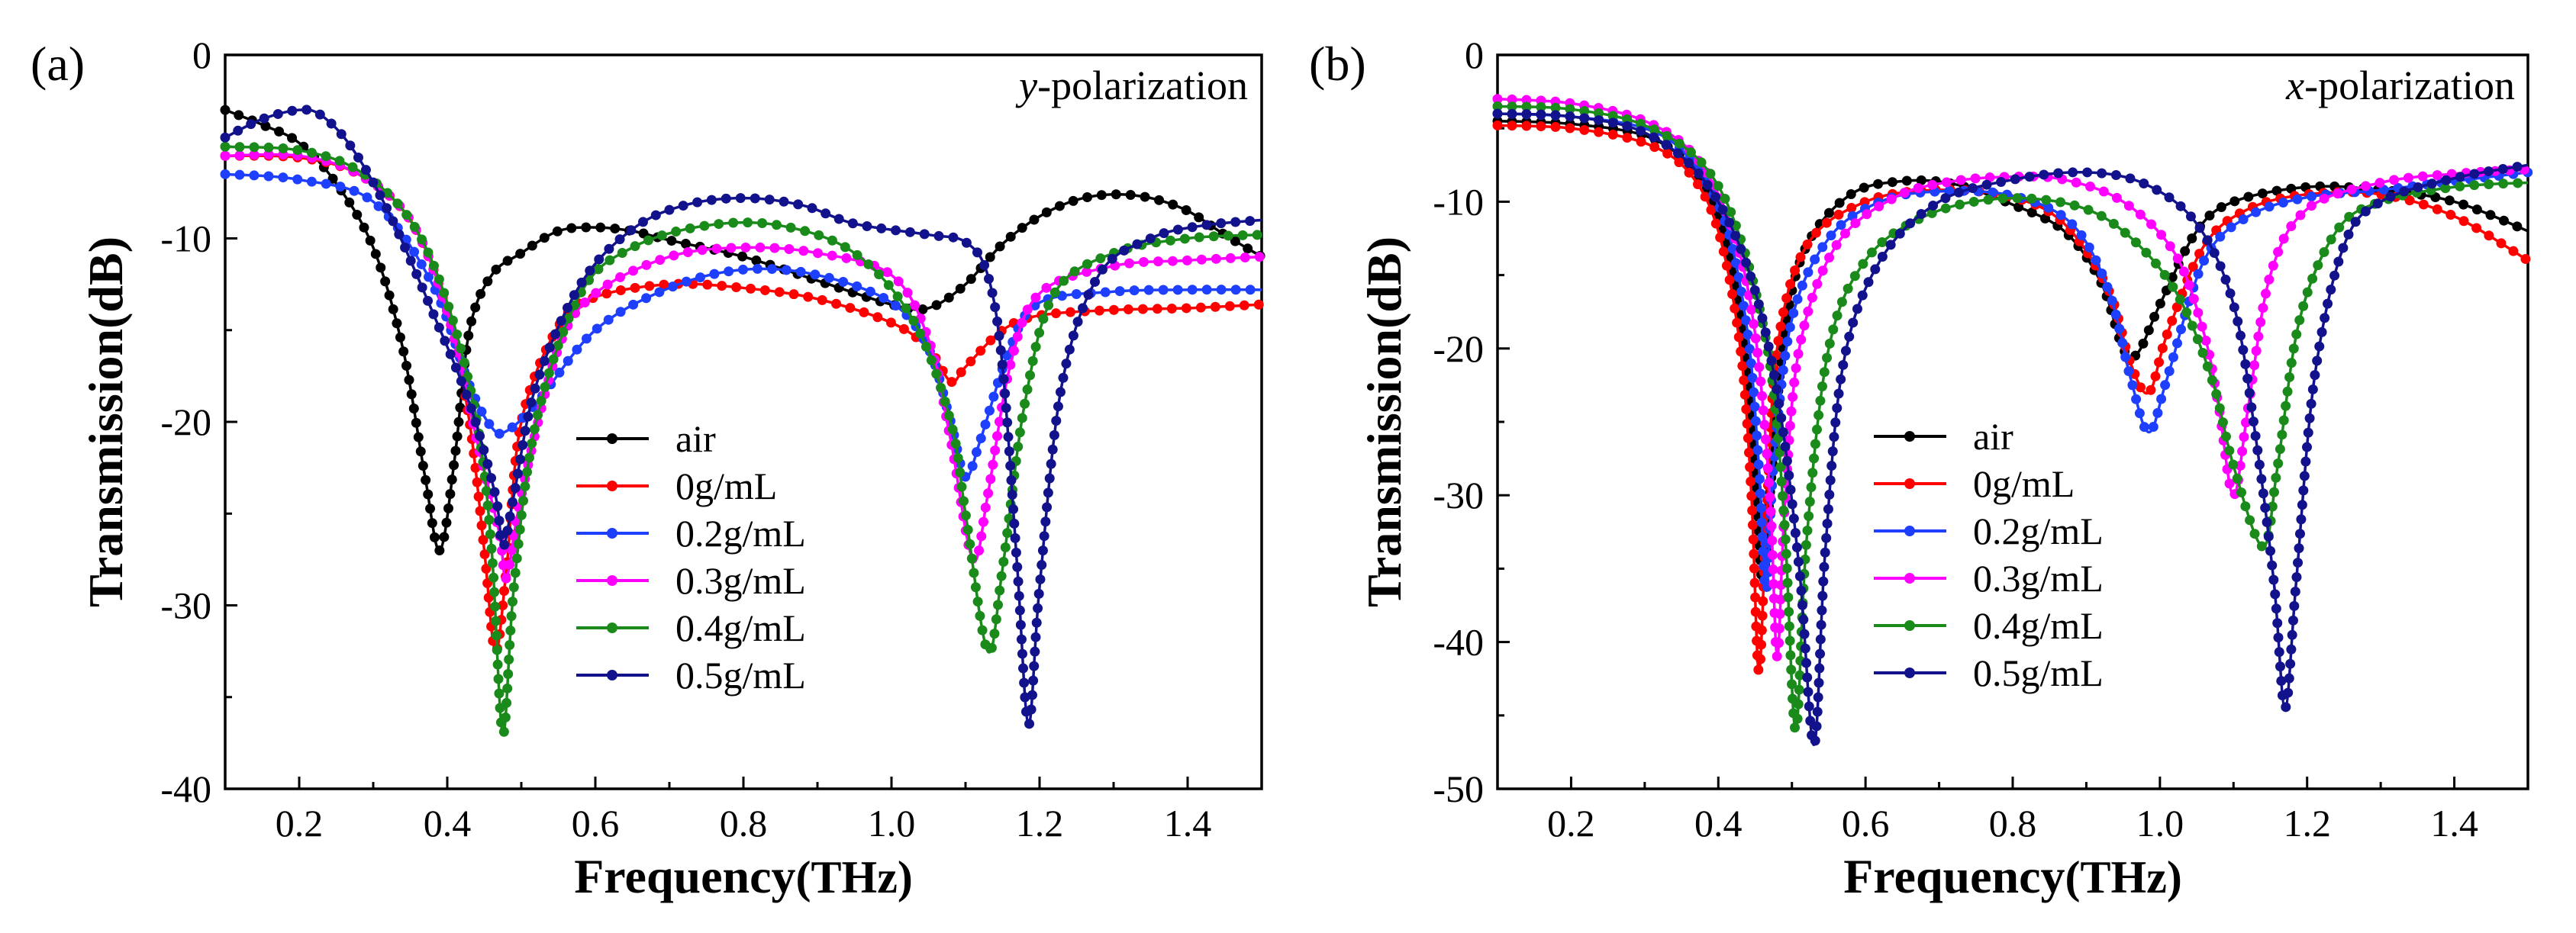 This screenshot has width=2576, height=933. What do you see at coordinates (1910, 436) in the screenshot?
I see `legend-marker` at bounding box center [1910, 436].